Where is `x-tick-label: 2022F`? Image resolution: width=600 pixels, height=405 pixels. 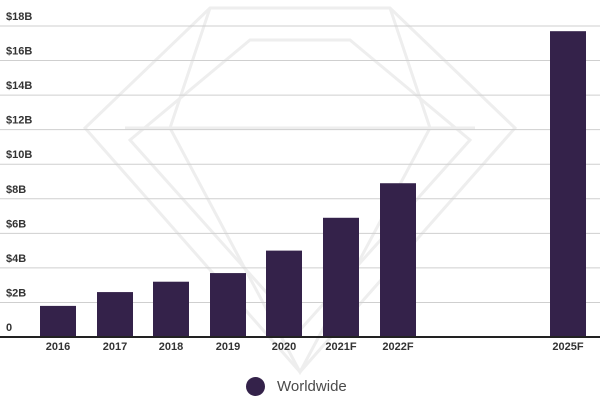
x-tick-label: 2022F is located at coordinates (397, 347).